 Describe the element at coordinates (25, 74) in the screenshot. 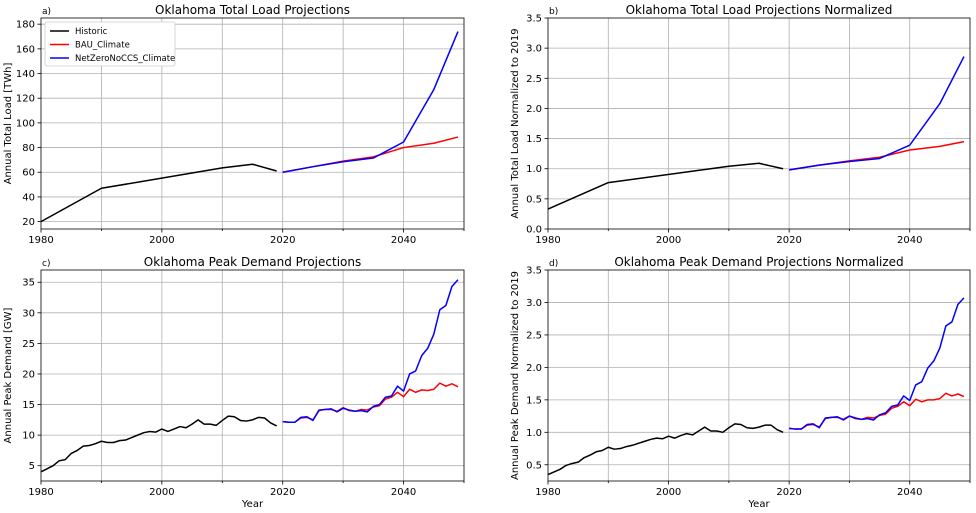

I see `y-tick-label: 140` at that location.